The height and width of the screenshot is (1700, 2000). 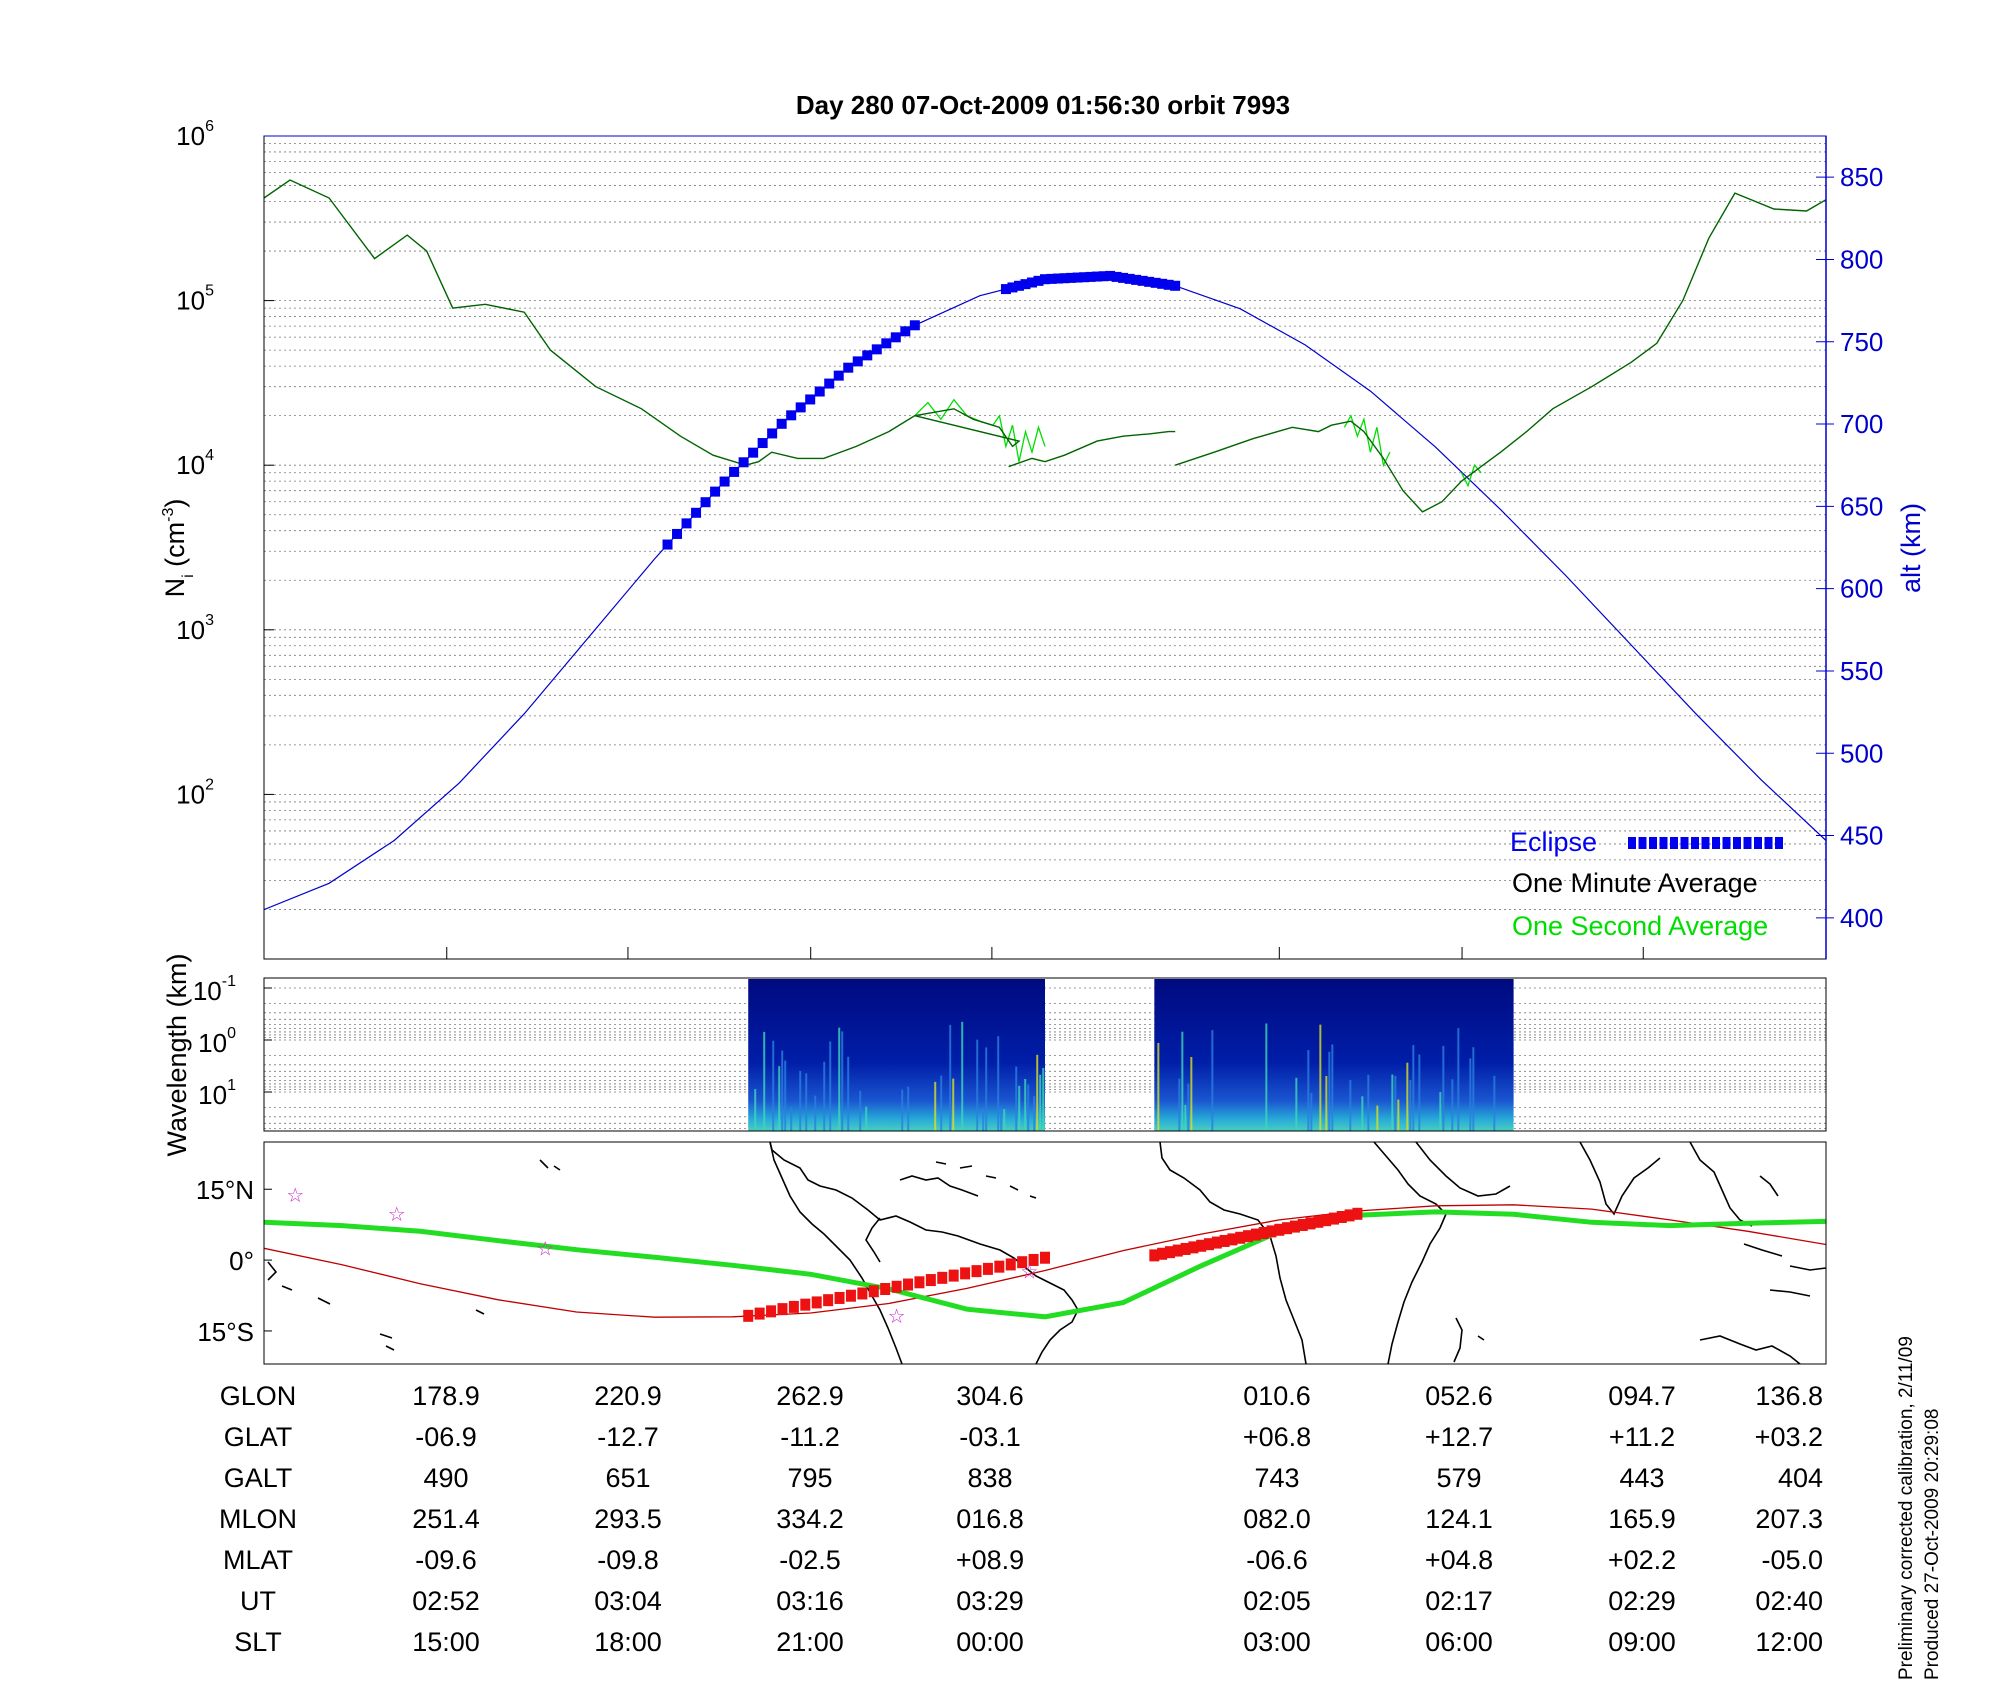 I want to click on table-cell: -02.5, so click(x=810, y=1560).